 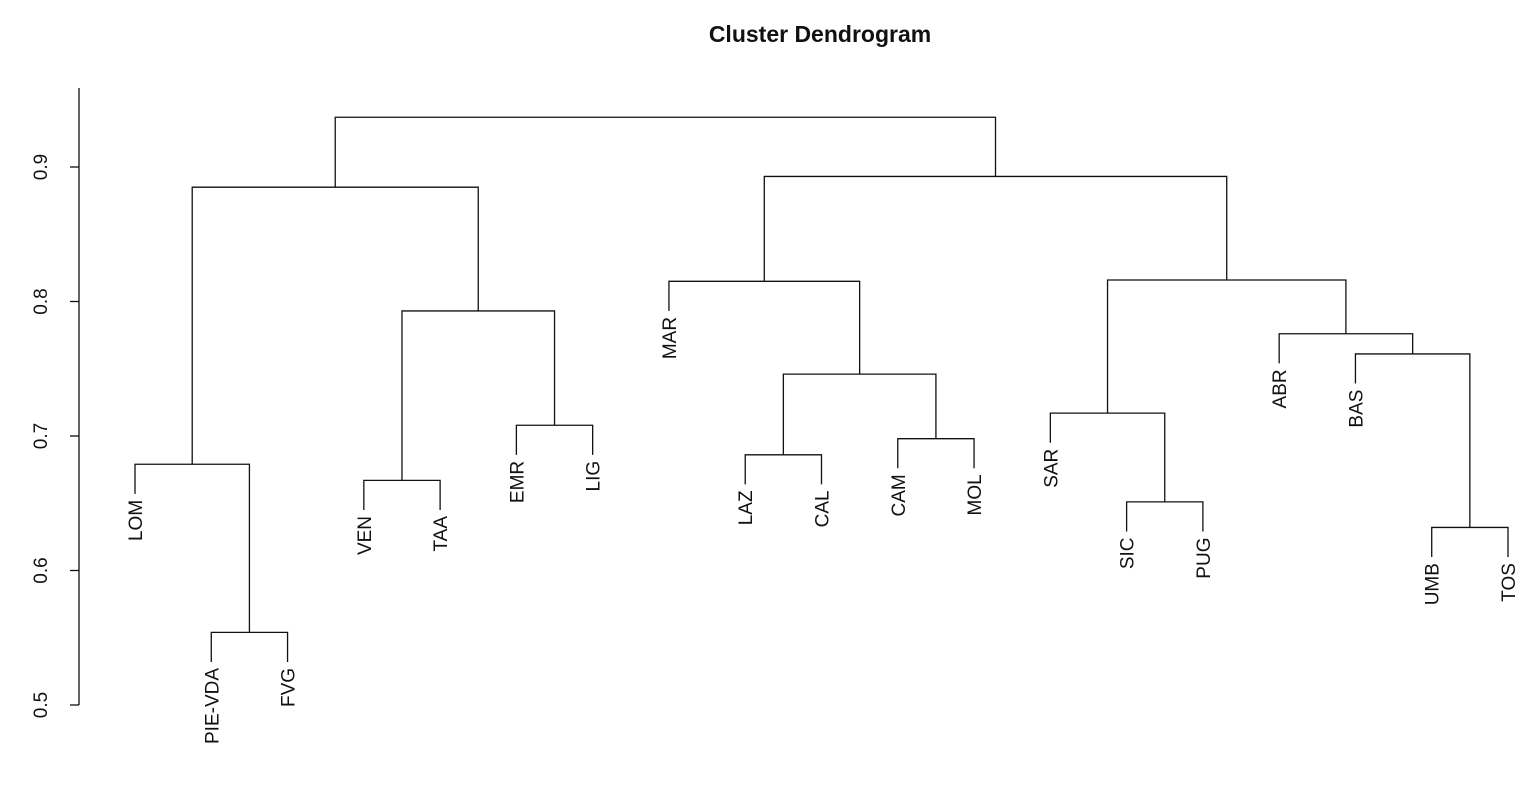 I want to click on y-tick-label-0.7: 0.7, so click(x=41, y=436).